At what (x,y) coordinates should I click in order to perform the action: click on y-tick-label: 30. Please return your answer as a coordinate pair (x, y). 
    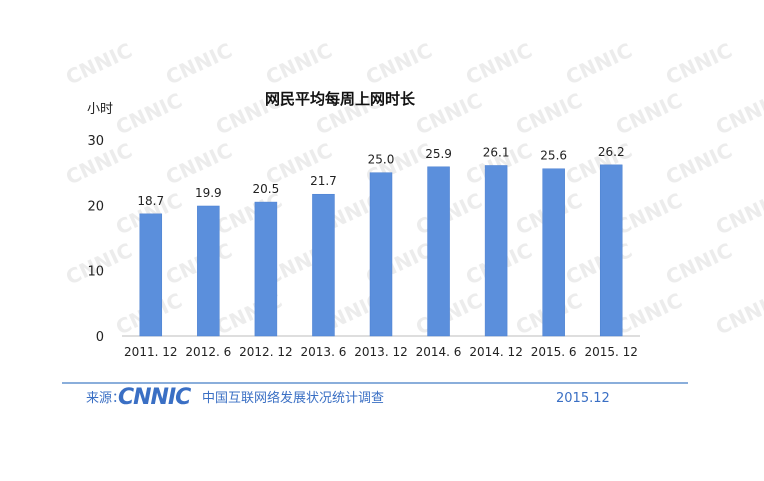
    Looking at the image, I should click on (95, 141).